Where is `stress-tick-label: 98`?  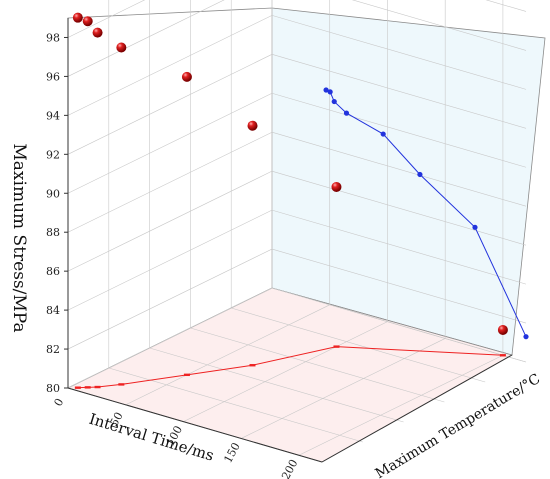 stress-tick-label: 98 is located at coordinates (53, 37).